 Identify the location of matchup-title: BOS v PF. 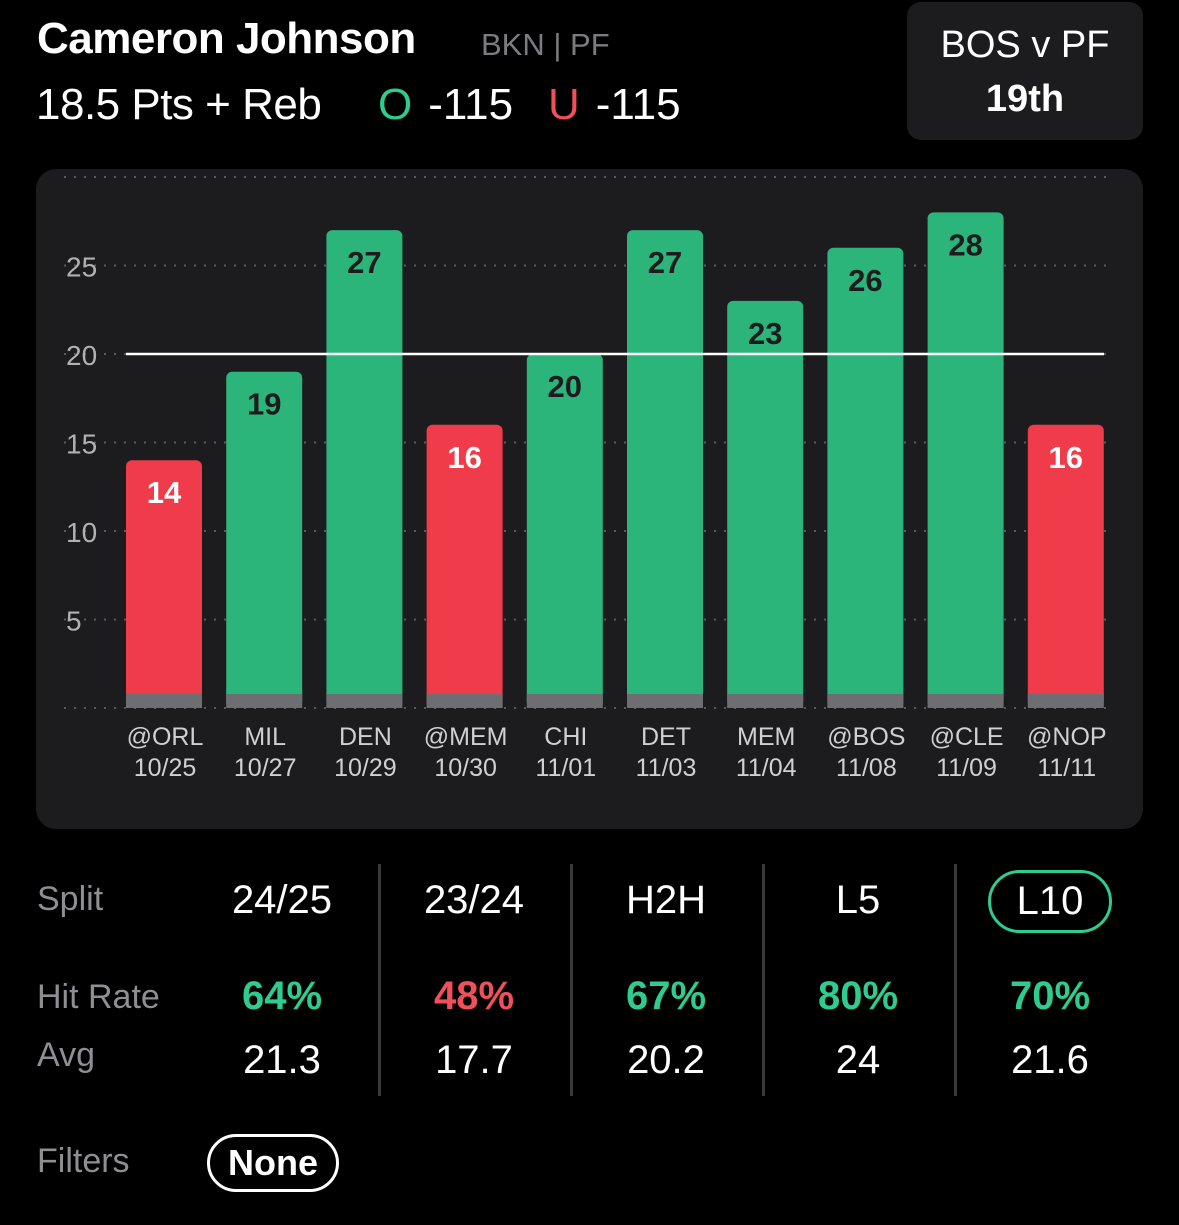
(1025, 45).